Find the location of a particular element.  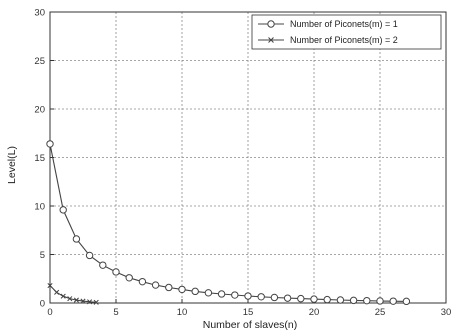

legend-label-series-1: Number of Piconets(m) = 1 is located at coordinates (344, 24).